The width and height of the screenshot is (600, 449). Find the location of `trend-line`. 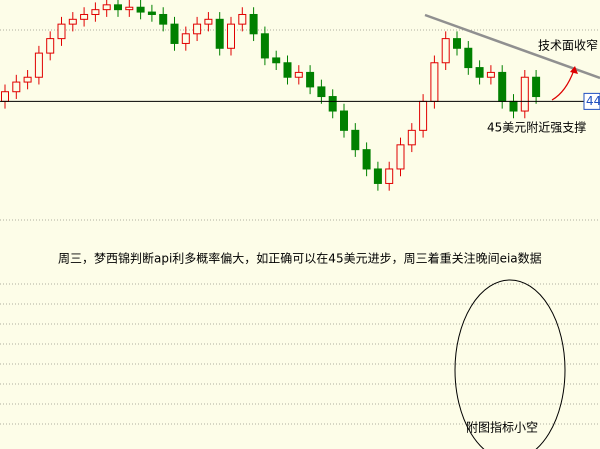

trend-line is located at coordinates (512, 46).